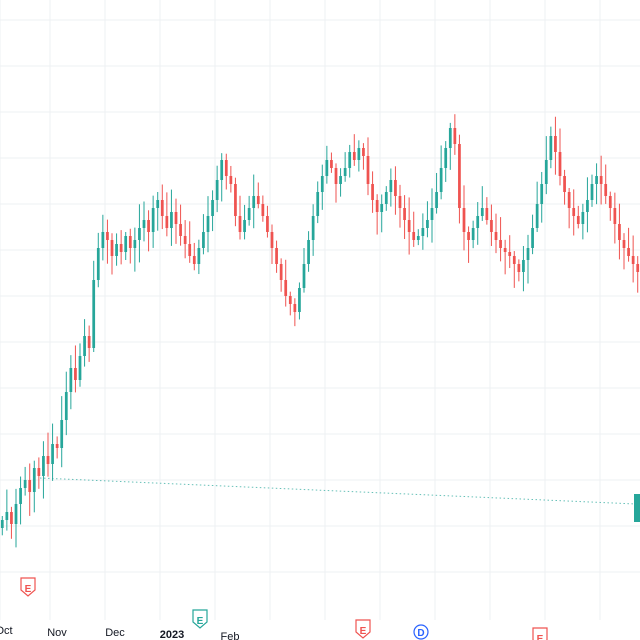  What do you see at coordinates (119, 632) in the screenshot?
I see `x-axis: Oct Nov Dec 2023 Feb` at bounding box center [119, 632].